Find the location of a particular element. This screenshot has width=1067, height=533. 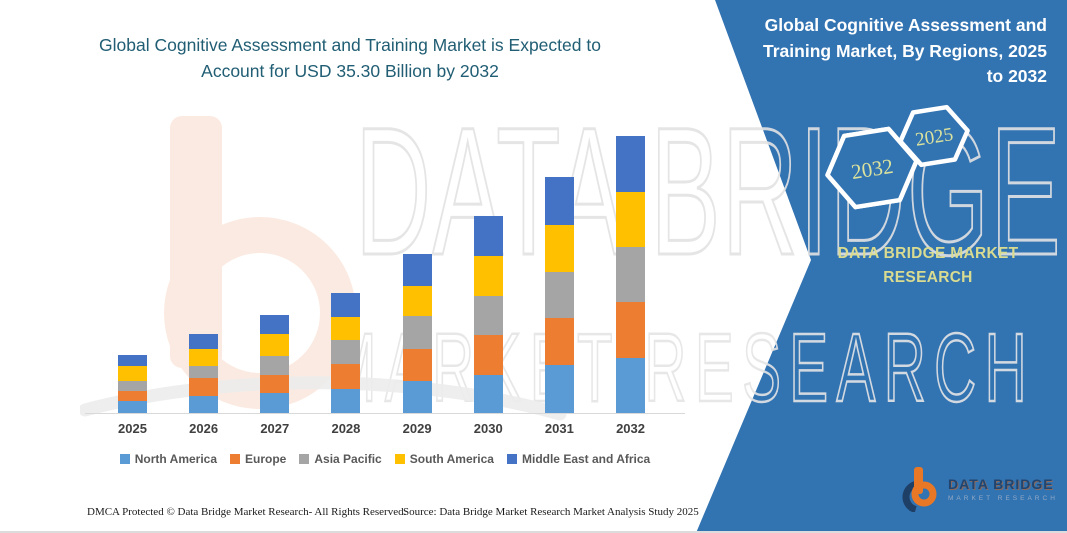

legend-item-middle-east-and-africa: Middle East and Africa is located at coordinates (578, 459).